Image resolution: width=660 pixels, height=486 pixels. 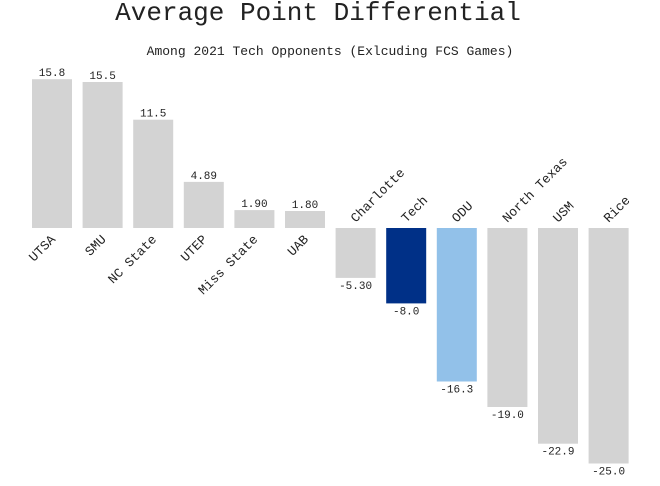 What do you see at coordinates (153, 173) in the screenshot?
I see `bar-nc-state` at bounding box center [153, 173].